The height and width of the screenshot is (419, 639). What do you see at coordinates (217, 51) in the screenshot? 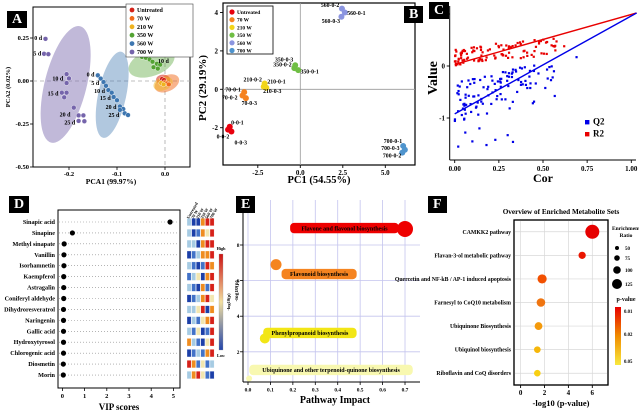
I see `y-tick-label: 2` at bounding box center [217, 51].